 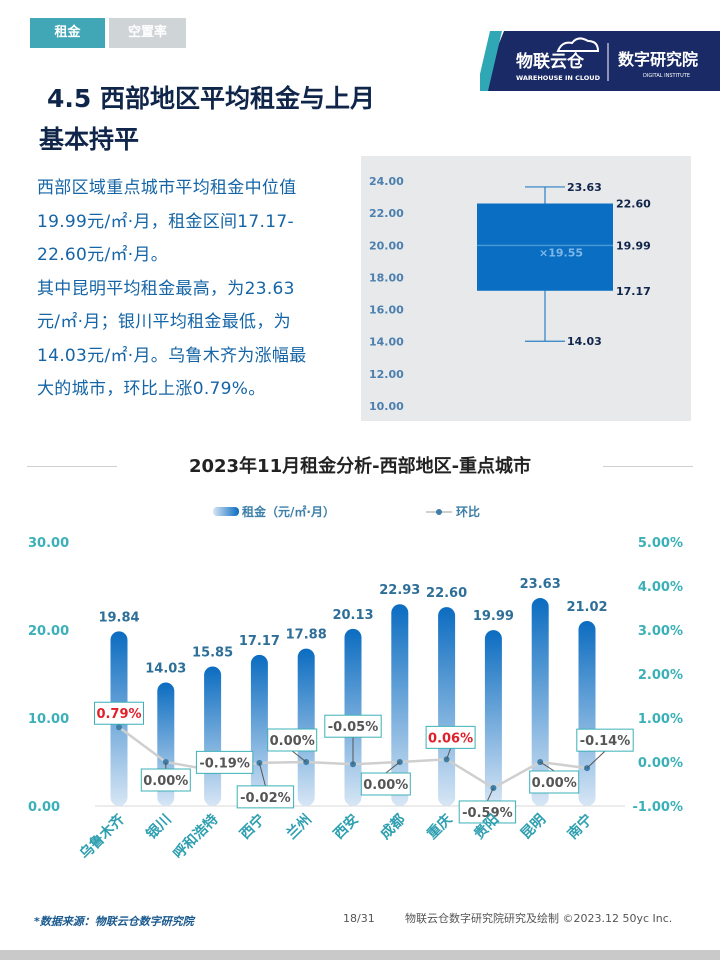 What do you see at coordinates (660, 587) in the screenshot?
I see `right-axis-tick: 4.00%` at bounding box center [660, 587].